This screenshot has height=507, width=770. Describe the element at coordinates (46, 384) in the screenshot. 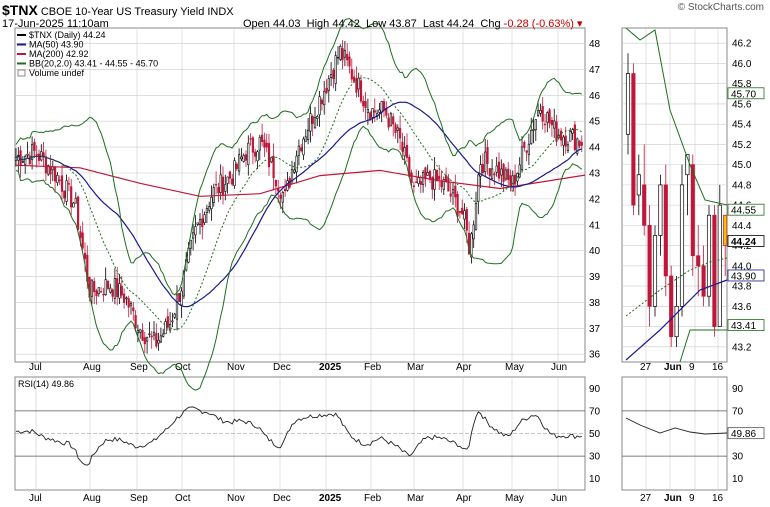

I see `rsi-legend-text: RSI(14) 49.86` at that location.